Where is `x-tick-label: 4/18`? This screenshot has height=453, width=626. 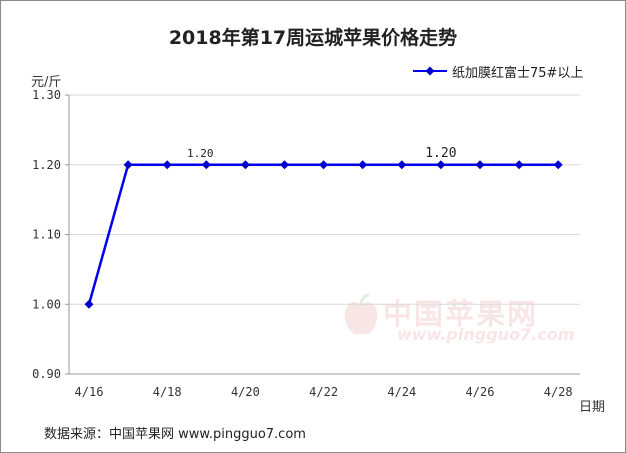 x-tick-label: 4/18 is located at coordinates (167, 392).